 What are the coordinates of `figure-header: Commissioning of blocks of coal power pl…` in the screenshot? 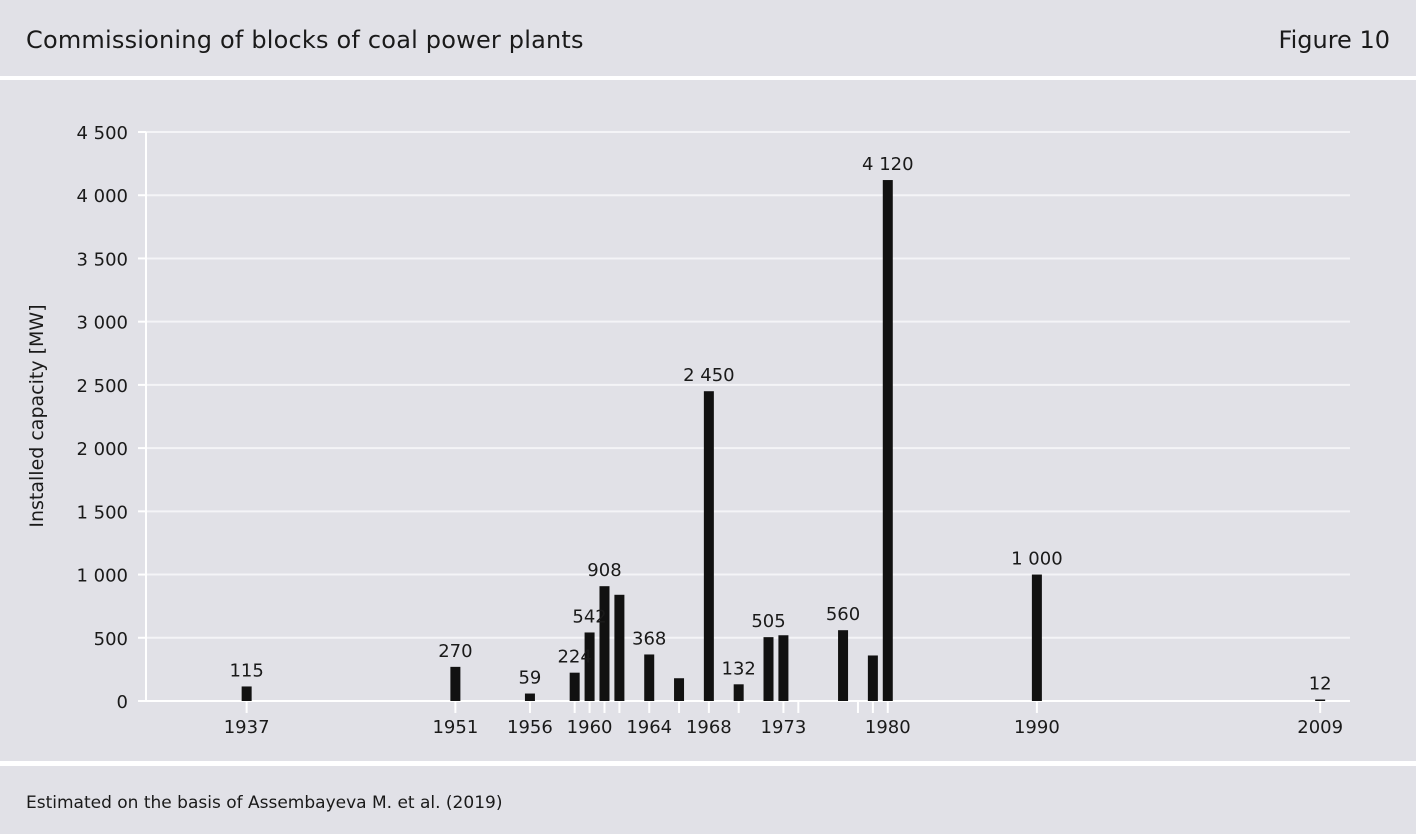 It's located at (708, 38).